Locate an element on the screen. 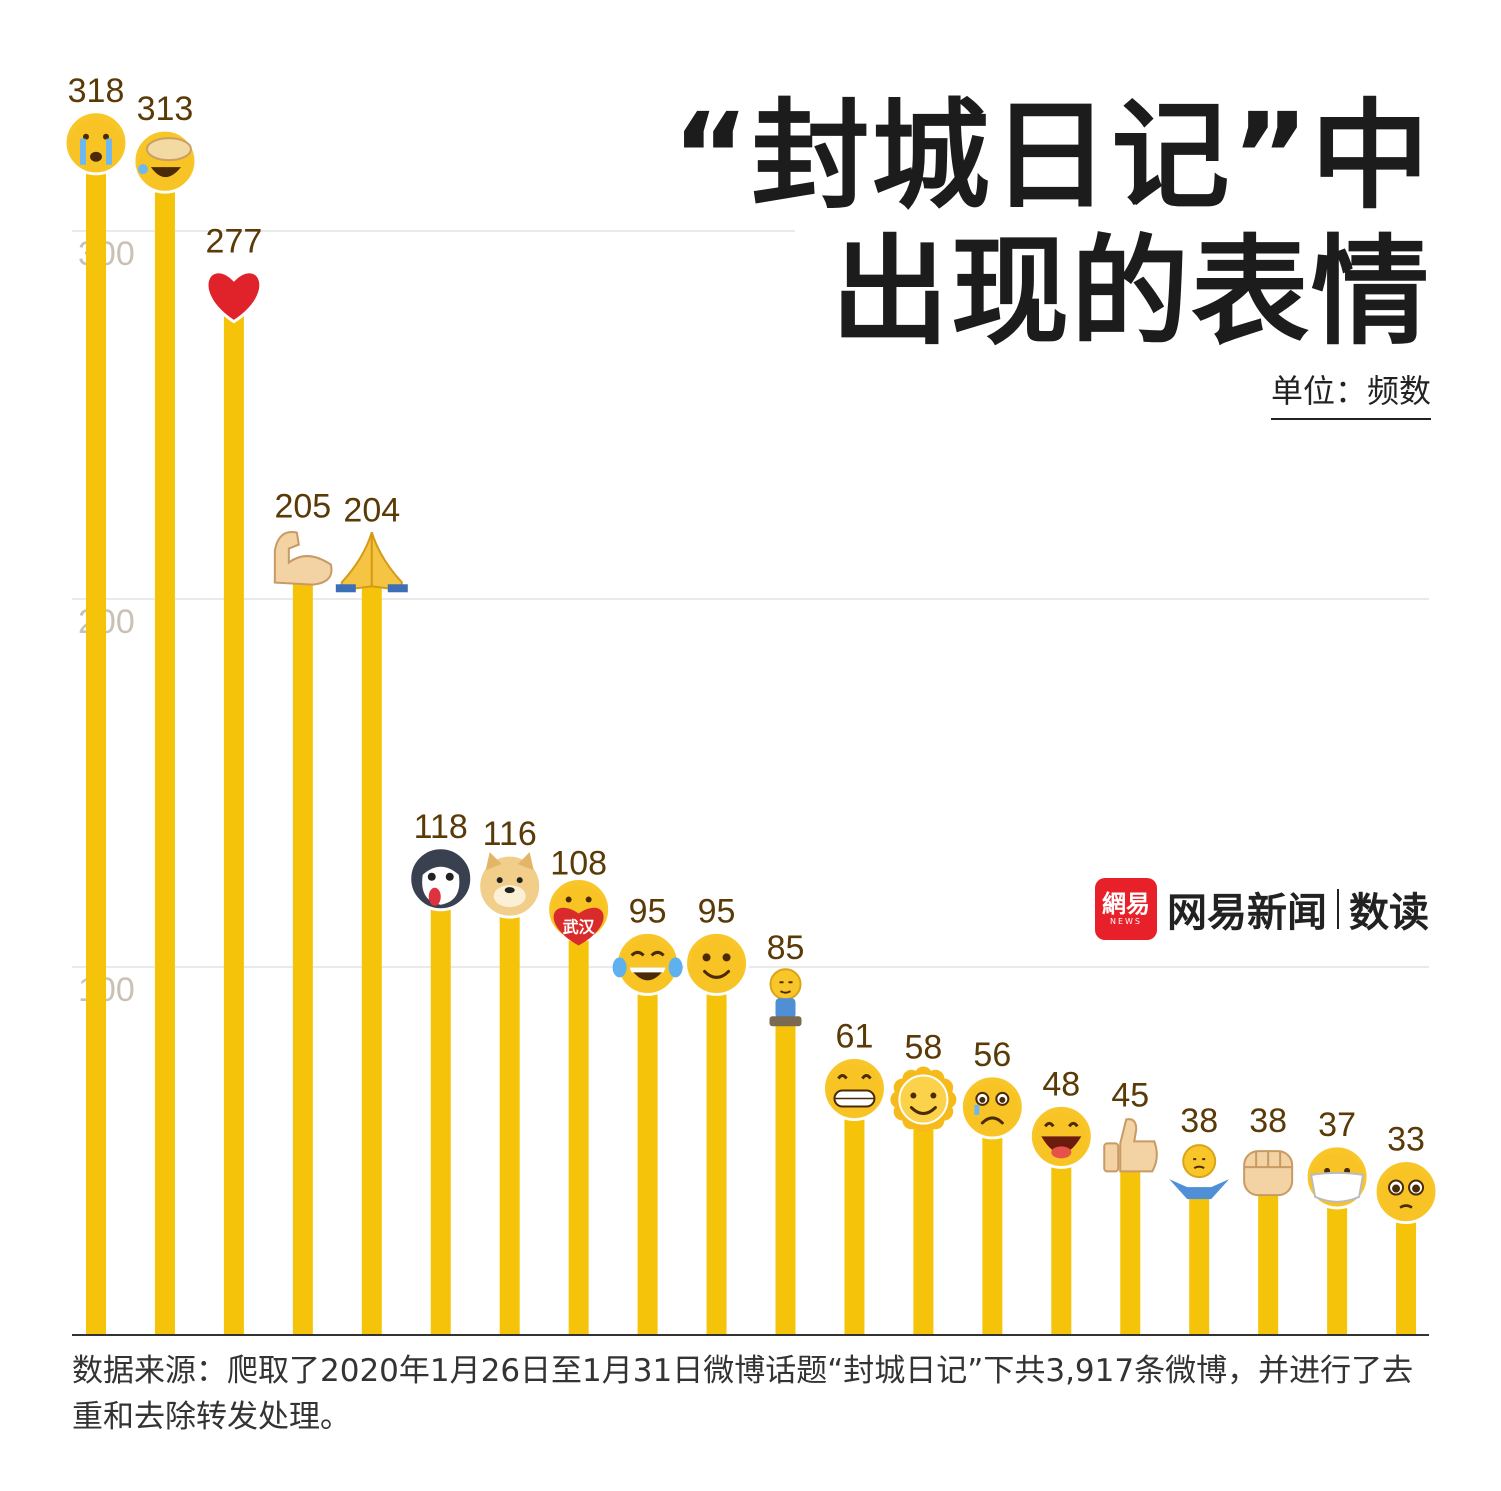 The image size is (1501, 1491). thumbs-up-icon is located at coordinates (1130, 1145).